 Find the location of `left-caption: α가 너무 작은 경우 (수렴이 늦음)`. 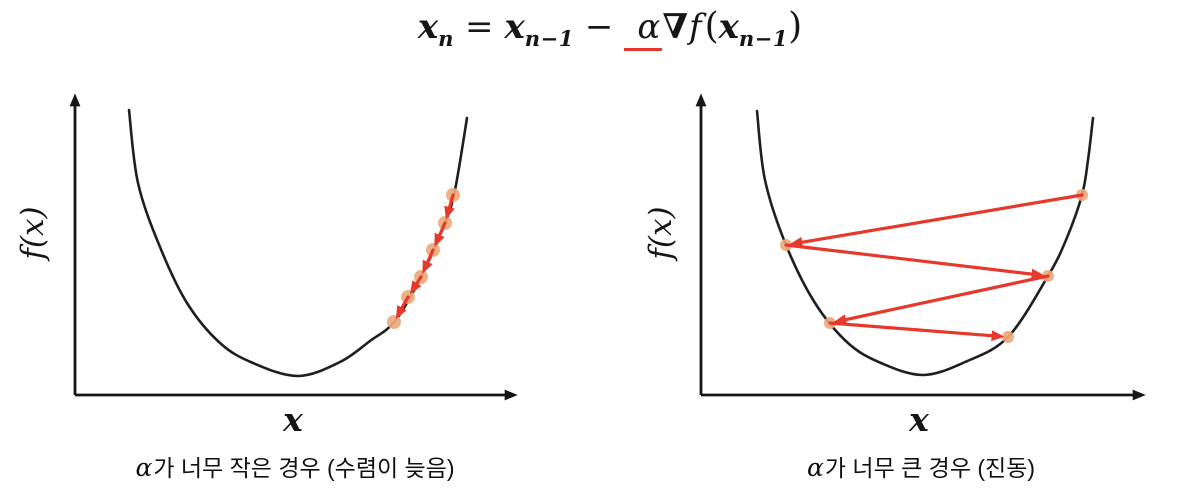

left-caption: α가 너무 작은 경우 (수렴이 늦음) is located at coordinates (295, 466).